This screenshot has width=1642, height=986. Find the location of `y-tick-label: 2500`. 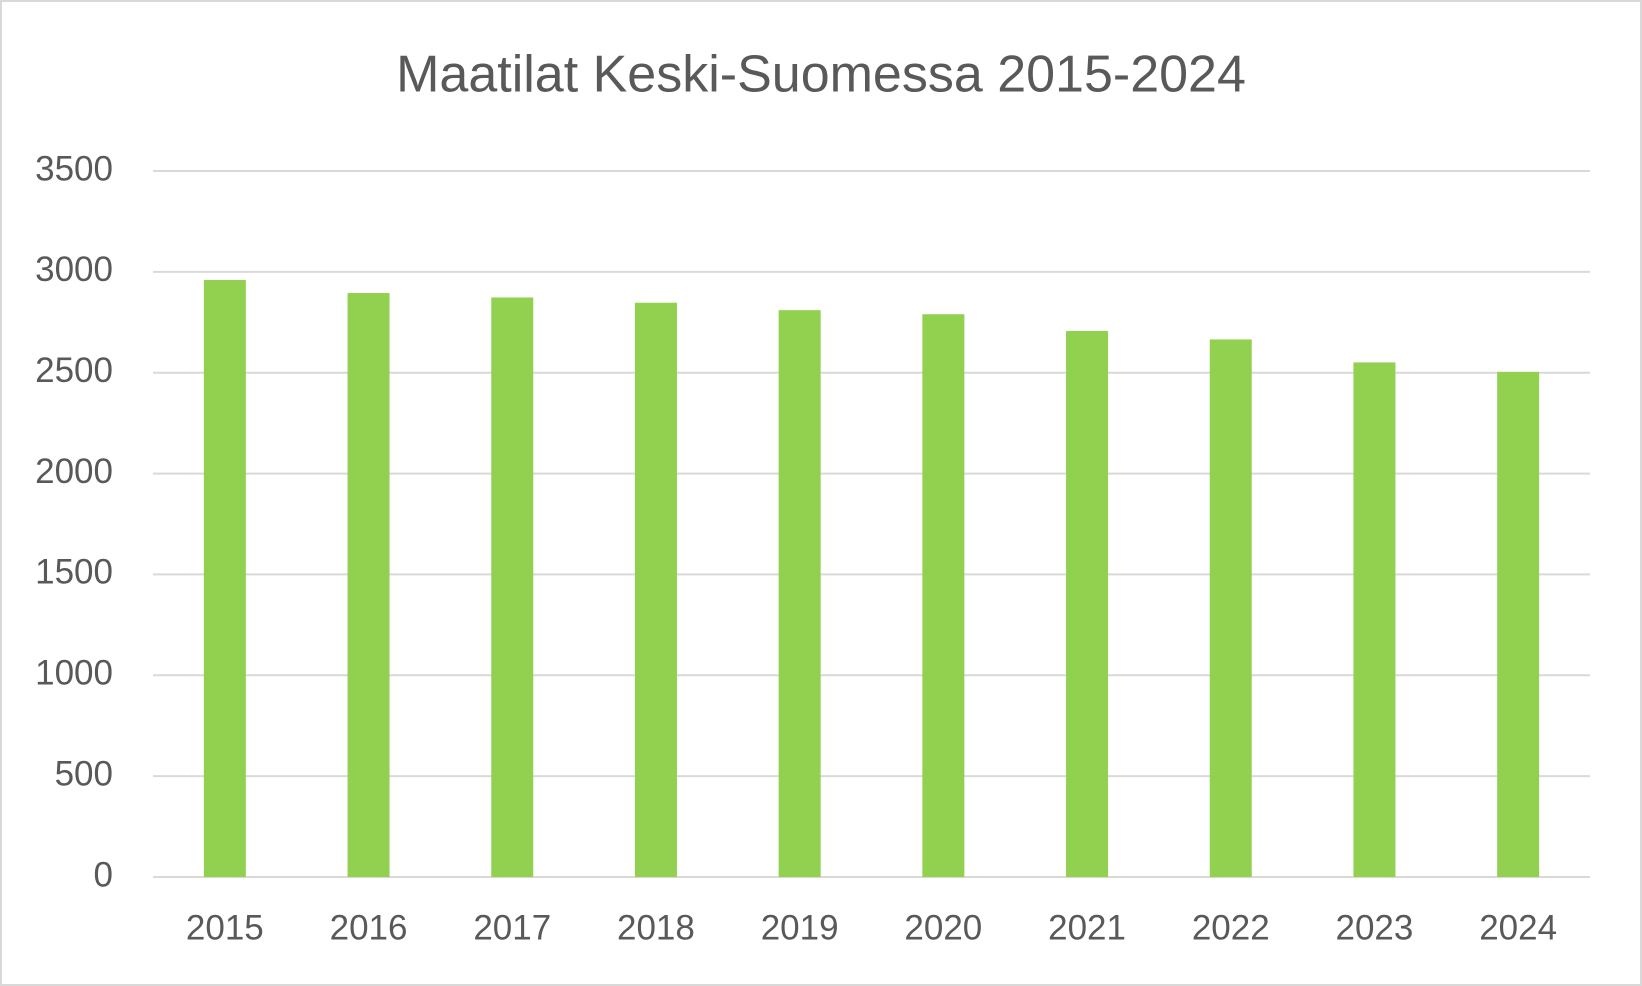

y-tick-label: 2500 is located at coordinates (74, 370).